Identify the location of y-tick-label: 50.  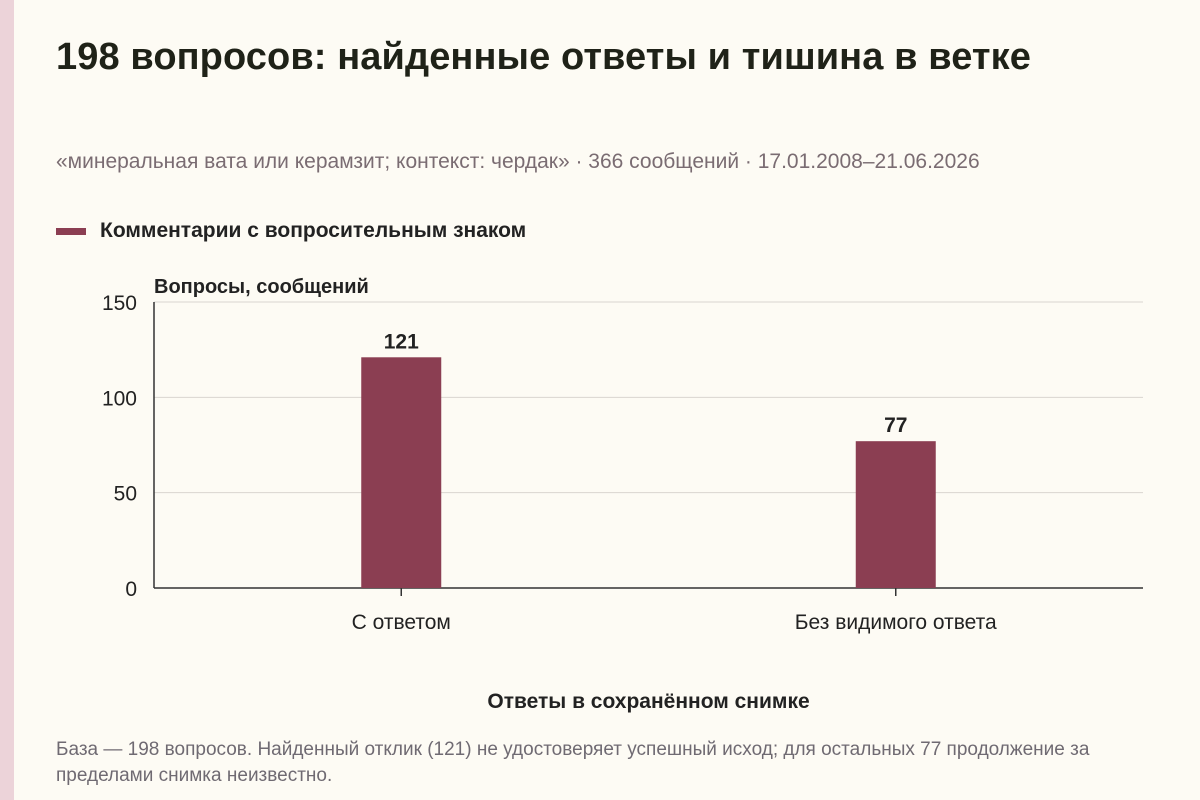
(125, 494).